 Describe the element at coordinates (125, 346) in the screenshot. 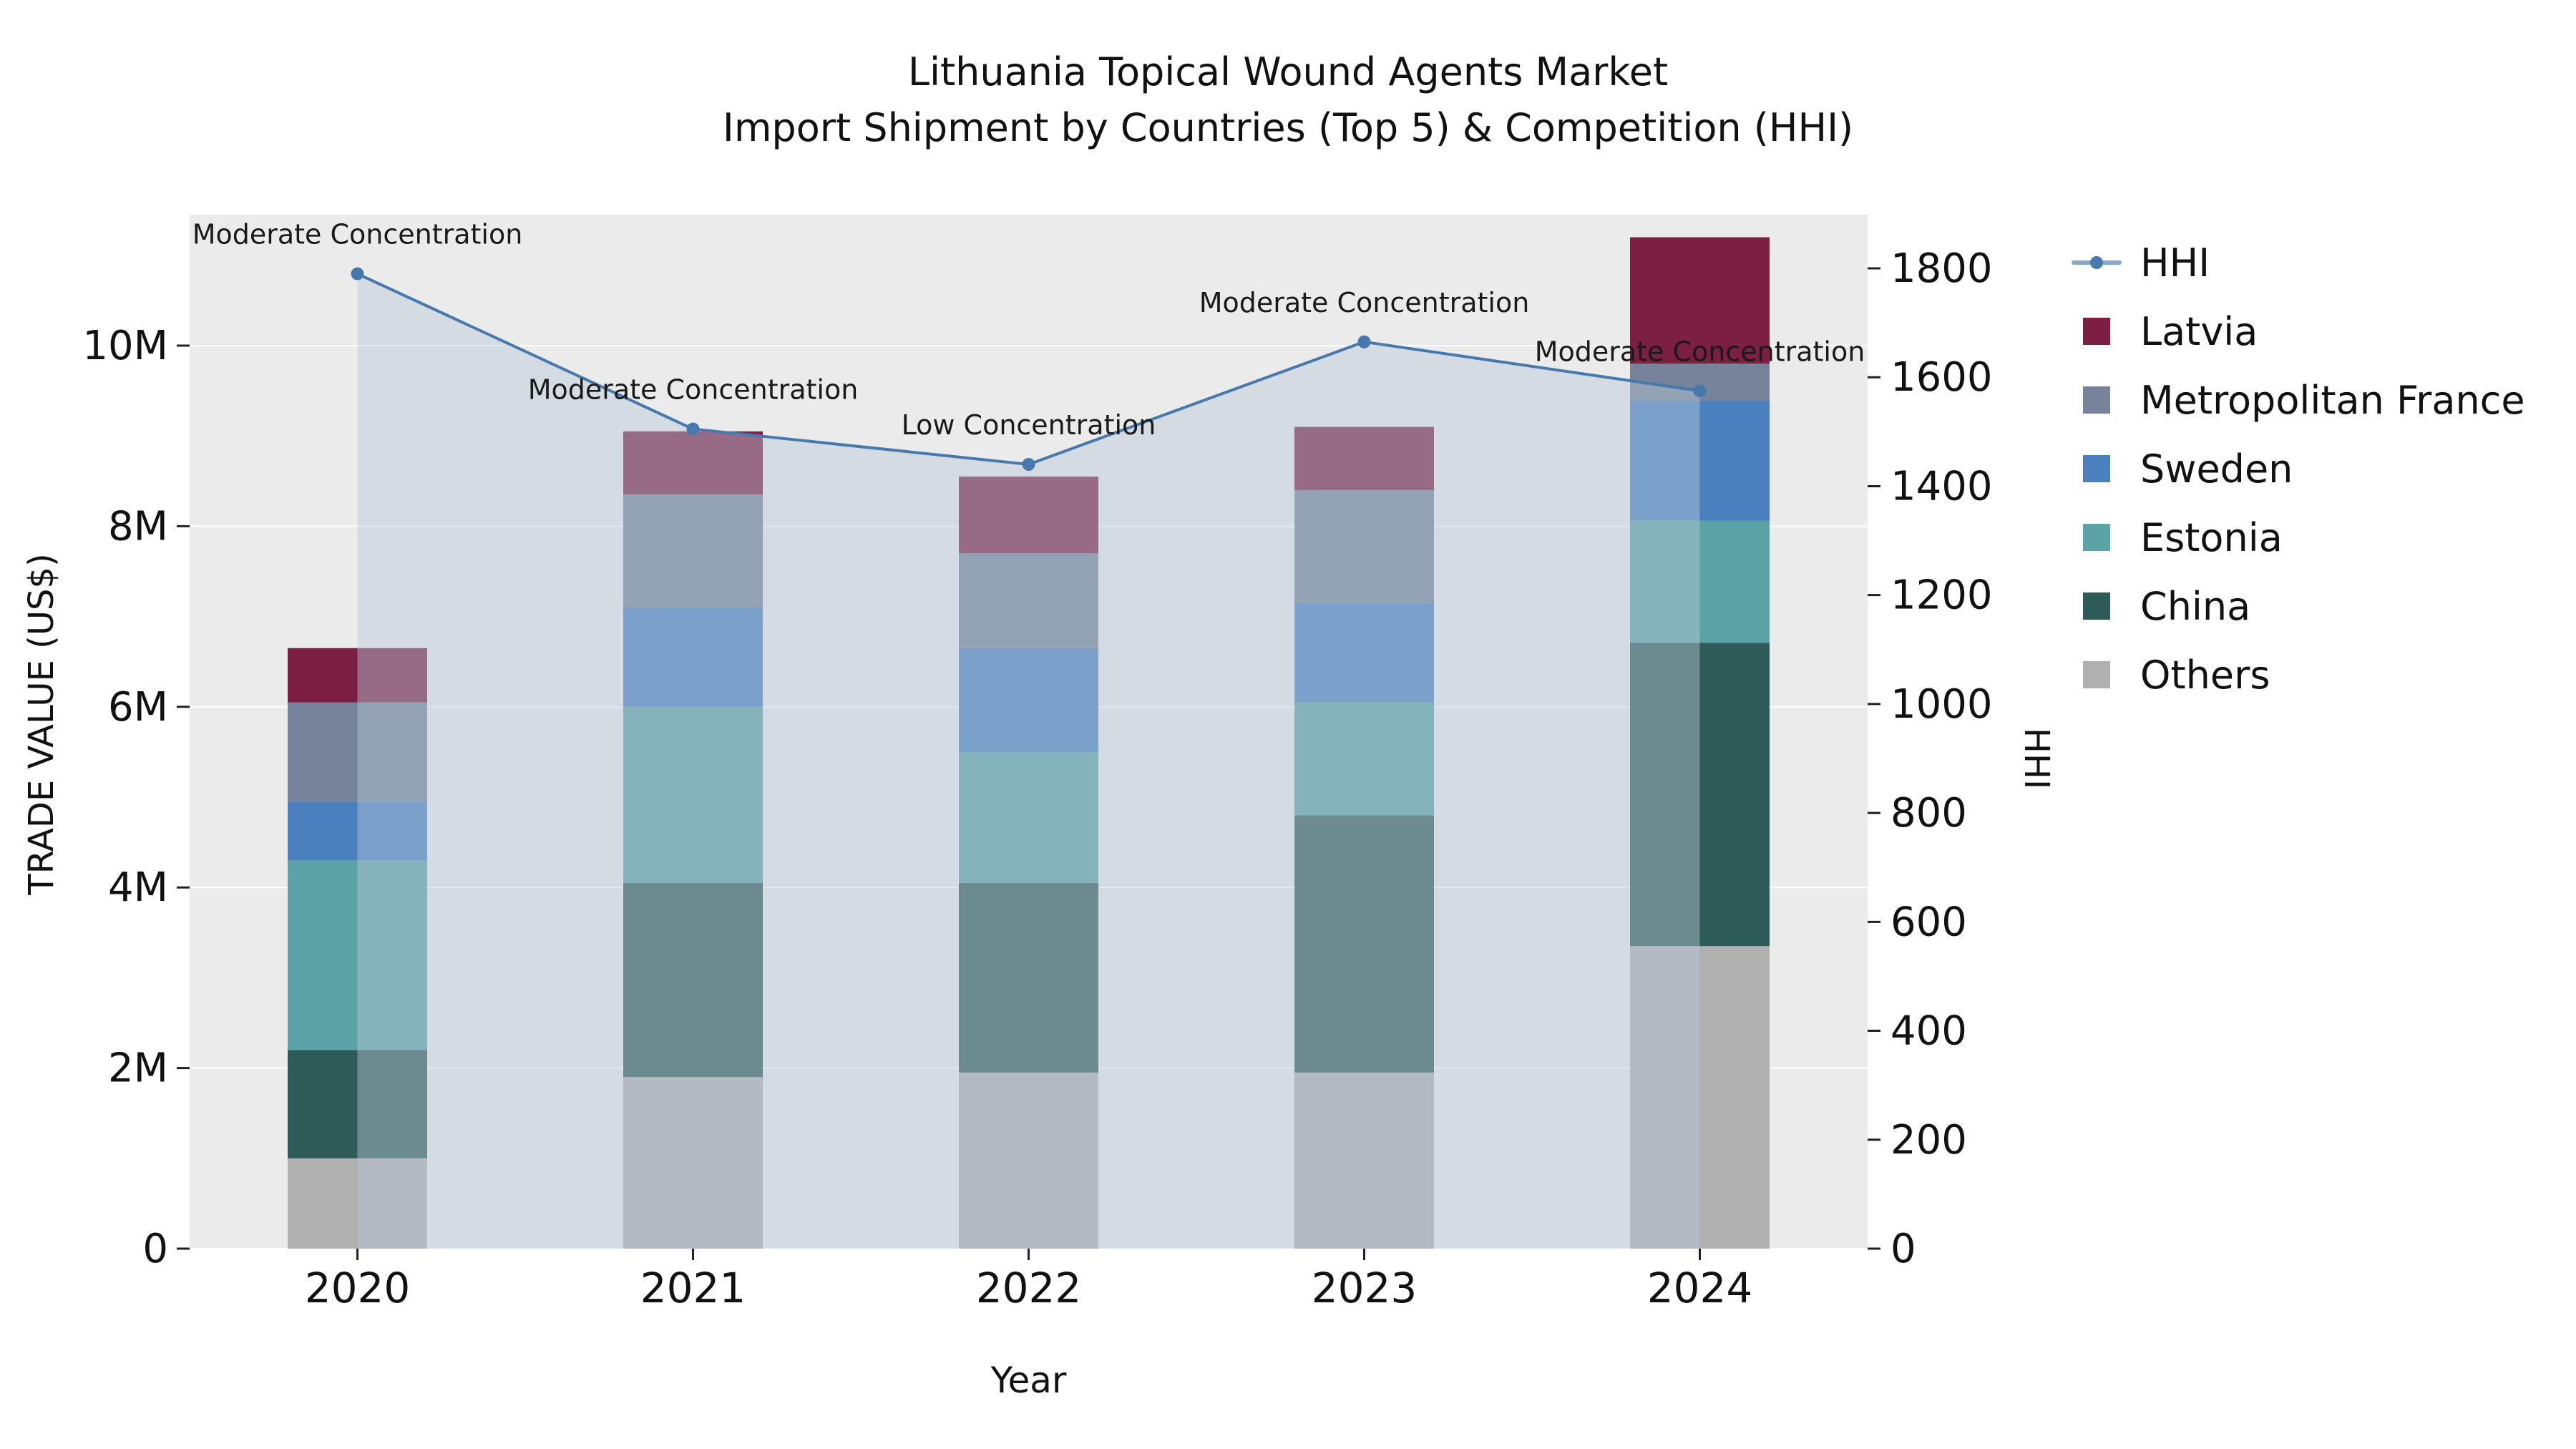

I see `y-left-tick-label: 10M` at that location.